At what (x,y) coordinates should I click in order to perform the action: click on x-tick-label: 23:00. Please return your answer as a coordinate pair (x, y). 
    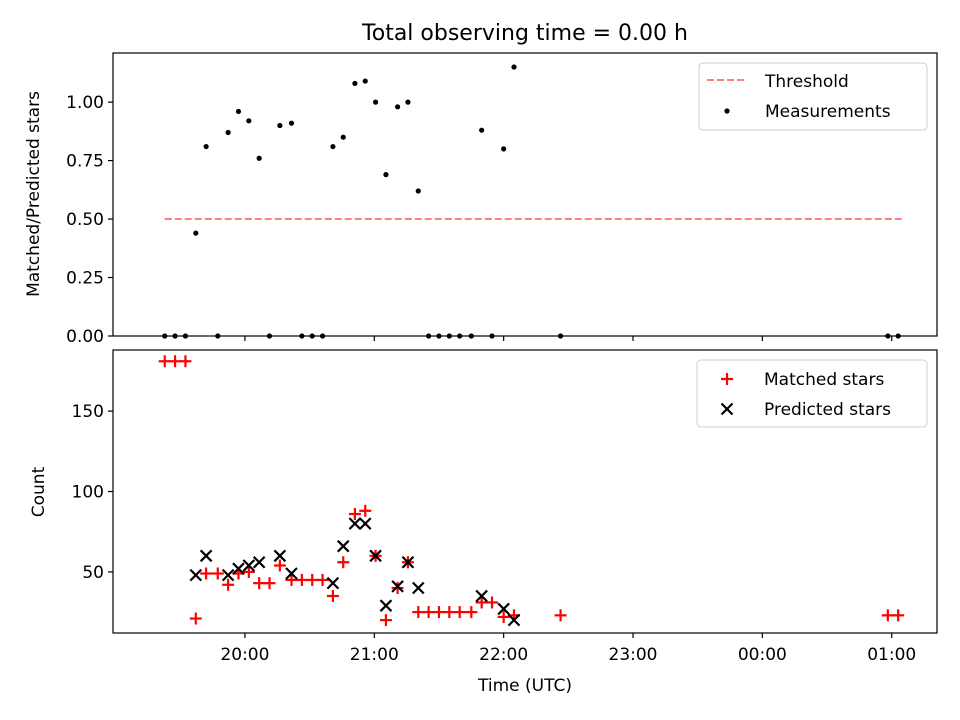
    Looking at the image, I should click on (633, 655).